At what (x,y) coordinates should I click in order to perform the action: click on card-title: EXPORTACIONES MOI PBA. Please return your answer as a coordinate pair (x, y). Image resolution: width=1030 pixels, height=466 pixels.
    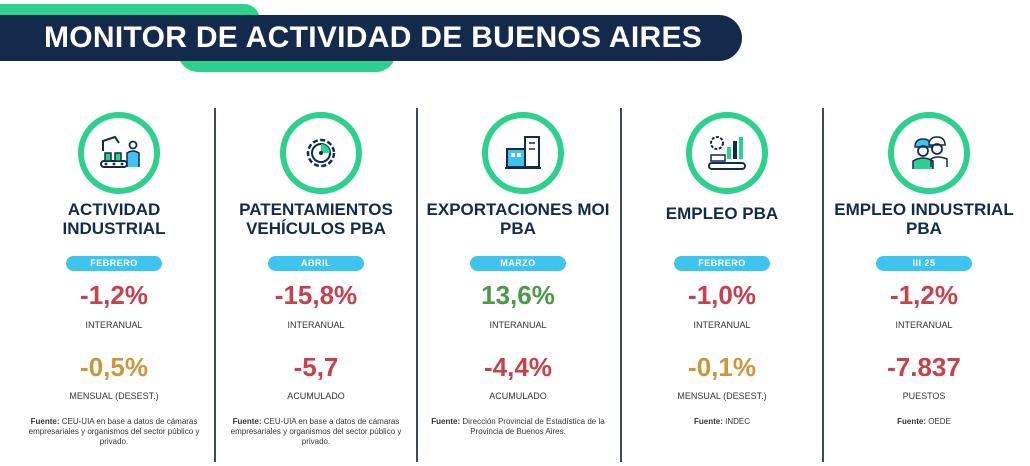
    Looking at the image, I should click on (518, 219).